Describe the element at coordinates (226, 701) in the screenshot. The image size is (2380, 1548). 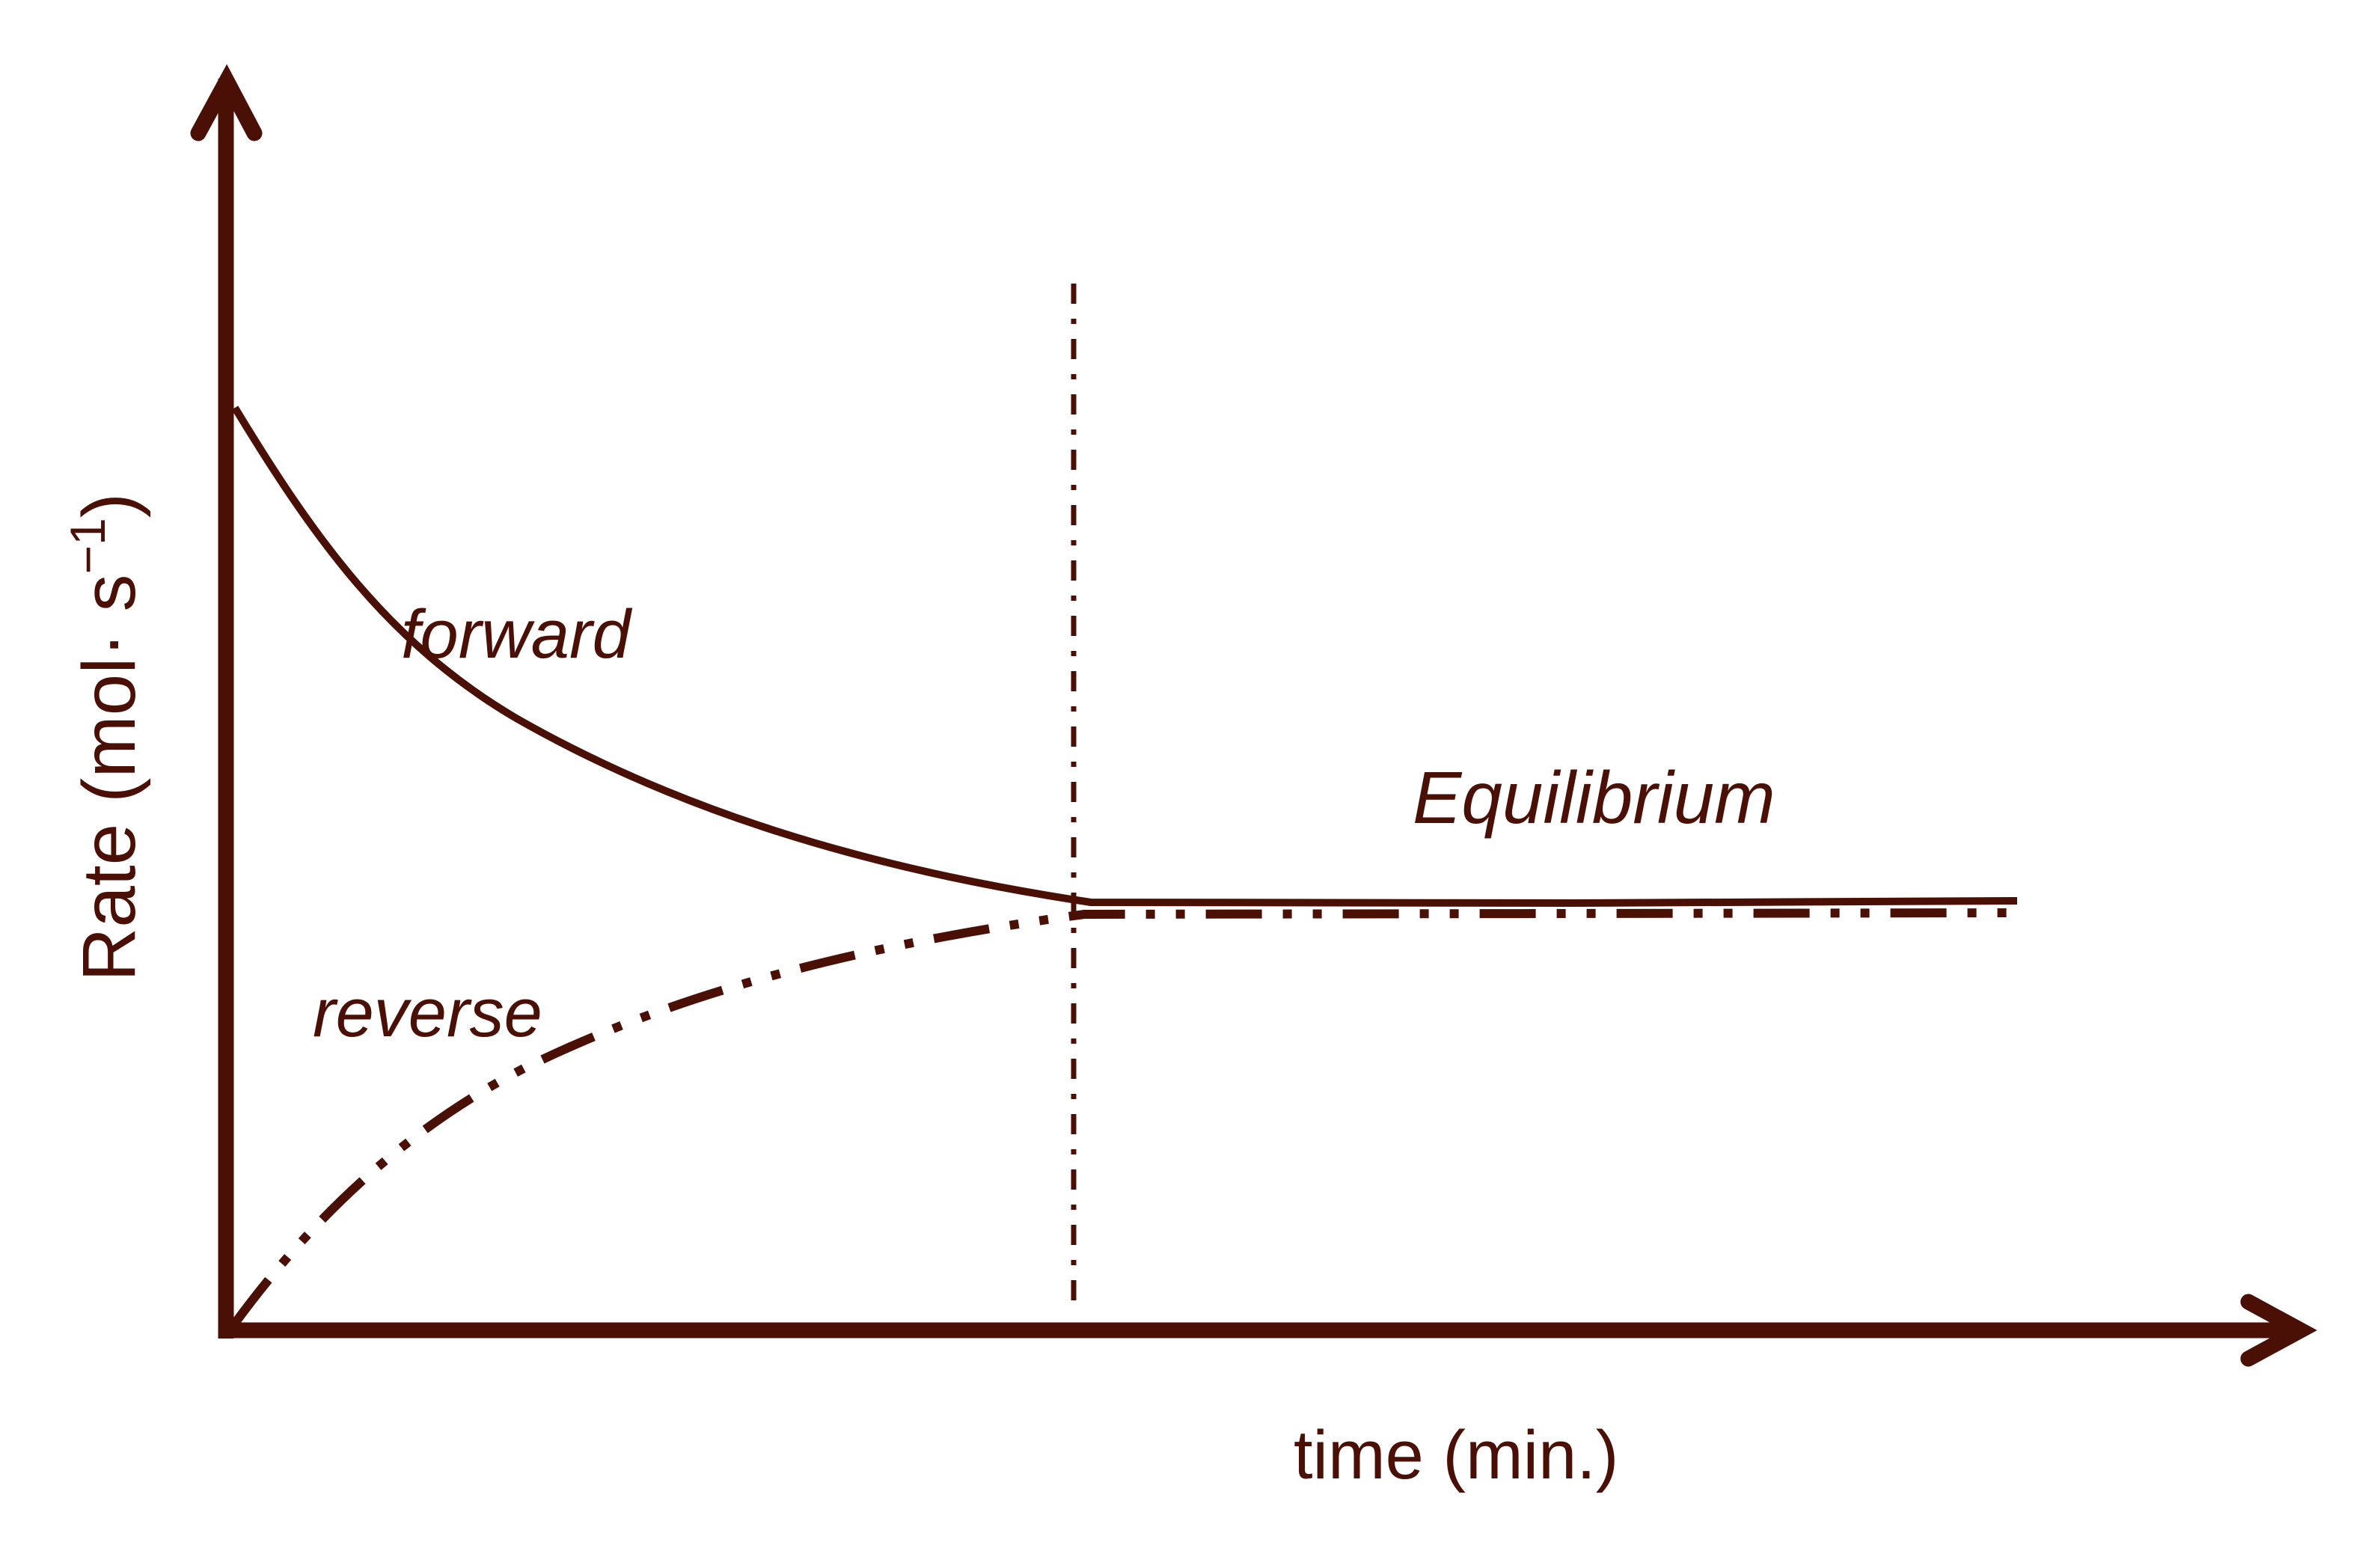
I see `y-axis` at that location.